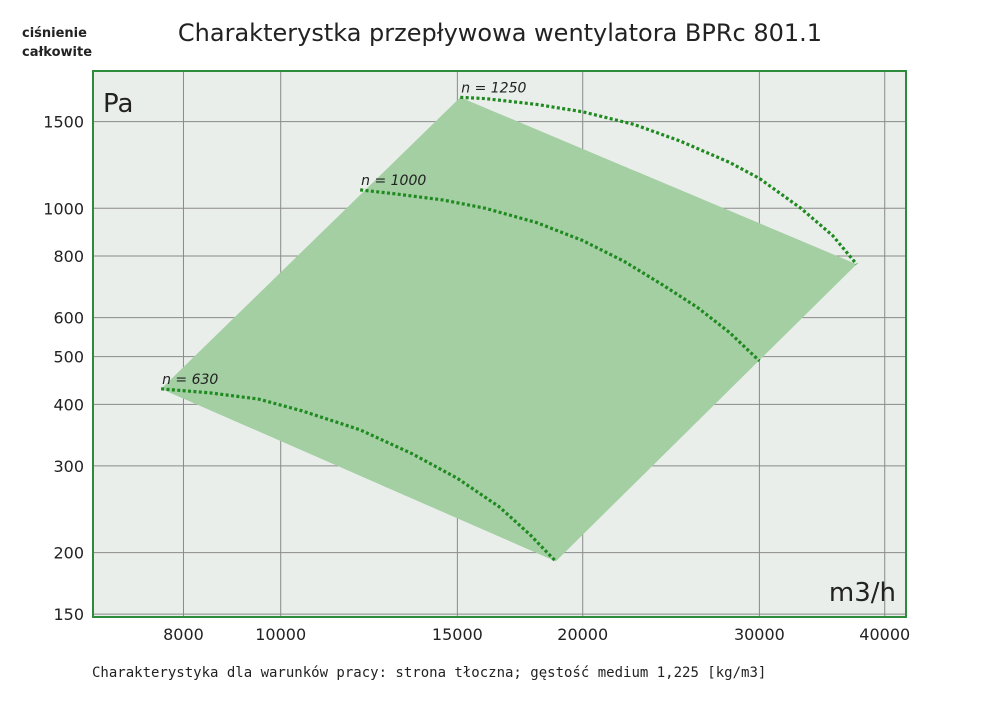 The height and width of the screenshot is (706, 1000). What do you see at coordinates (57, 52) in the screenshot?
I see `corner-label-line-2: całkowite` at bounding box center [57, 52].